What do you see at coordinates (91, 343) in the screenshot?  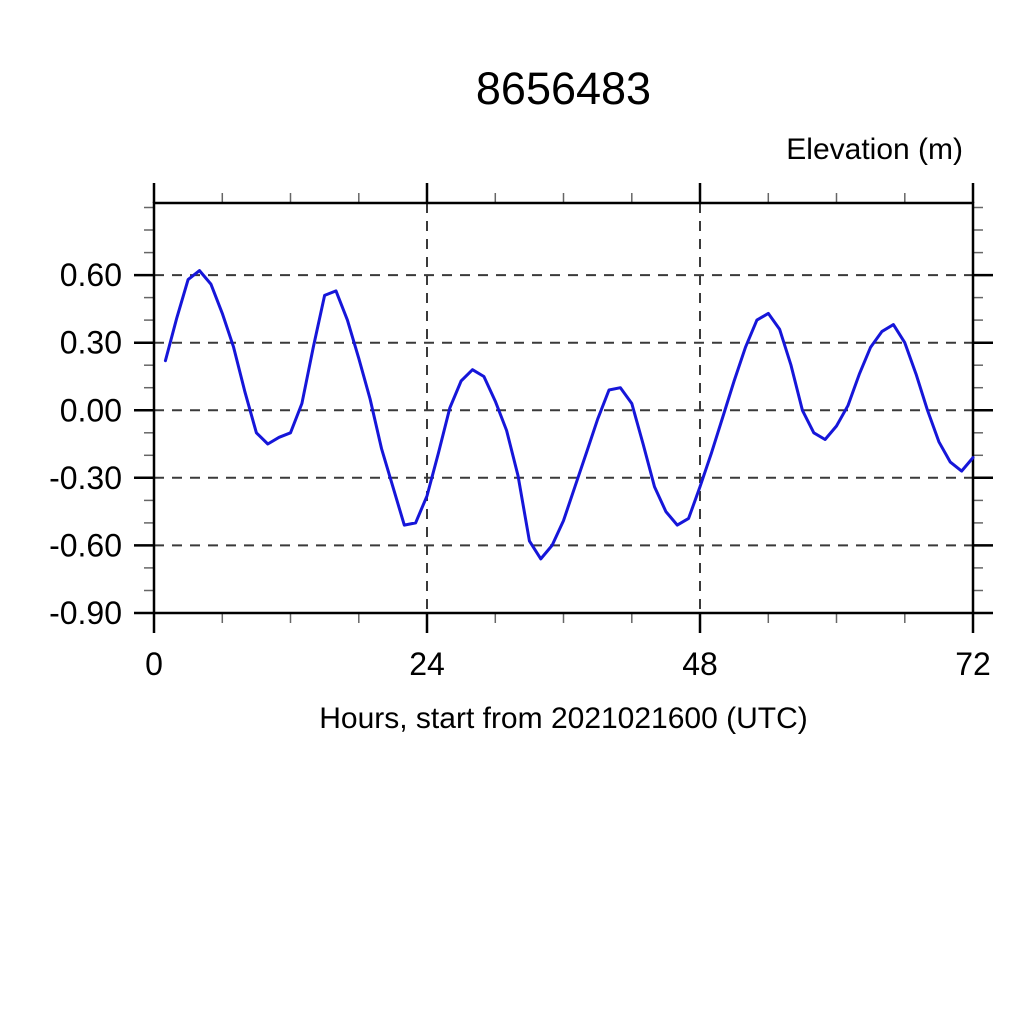 I see `y-tick-label: 0.30` at bounding box center [91, 343].